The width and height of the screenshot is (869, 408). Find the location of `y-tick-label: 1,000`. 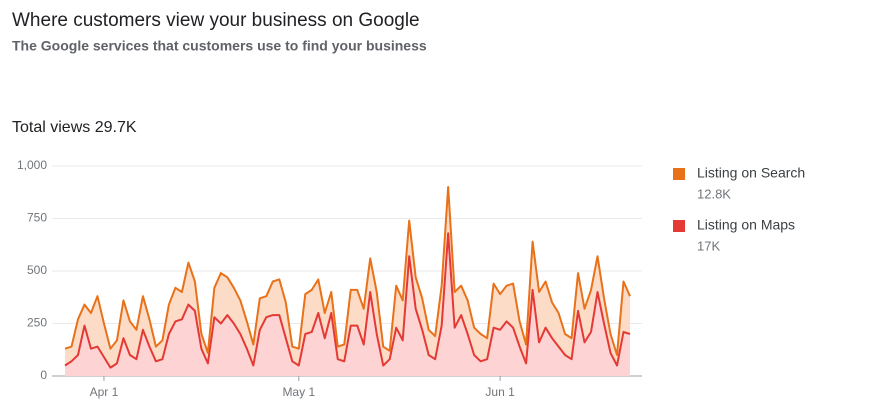

y-tick-label: 1,000 is located at coordinates (32, 165).